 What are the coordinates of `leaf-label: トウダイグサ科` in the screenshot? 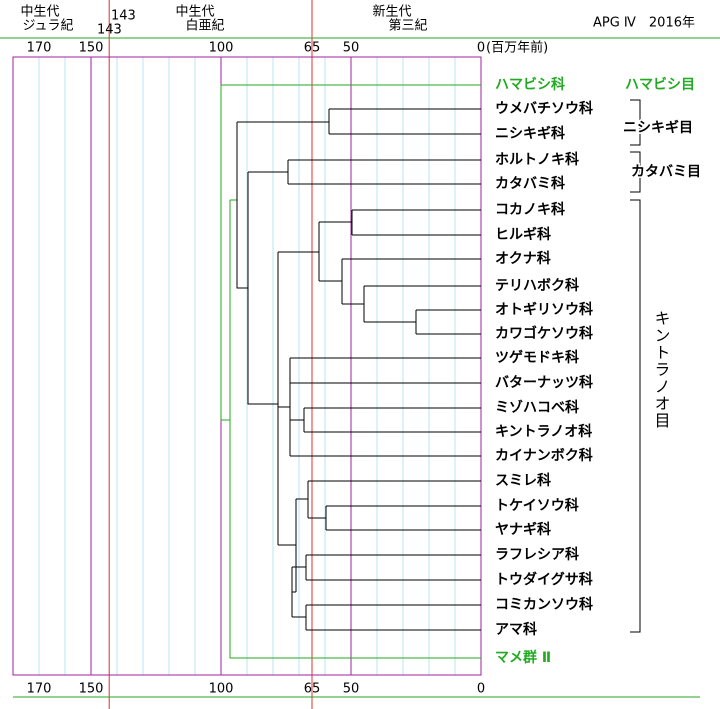 It's located at (544, 579).